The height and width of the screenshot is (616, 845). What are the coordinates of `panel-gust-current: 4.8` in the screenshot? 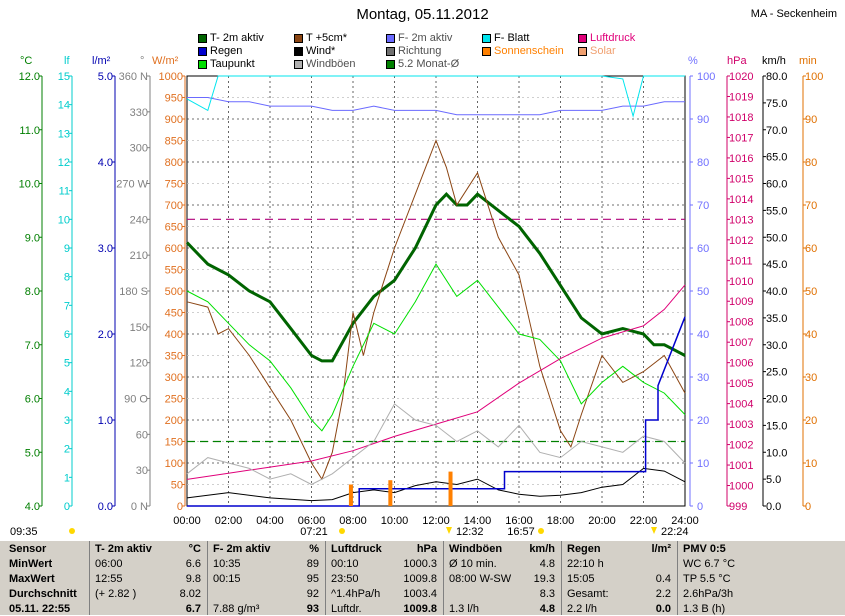 It's located at (547, 608).